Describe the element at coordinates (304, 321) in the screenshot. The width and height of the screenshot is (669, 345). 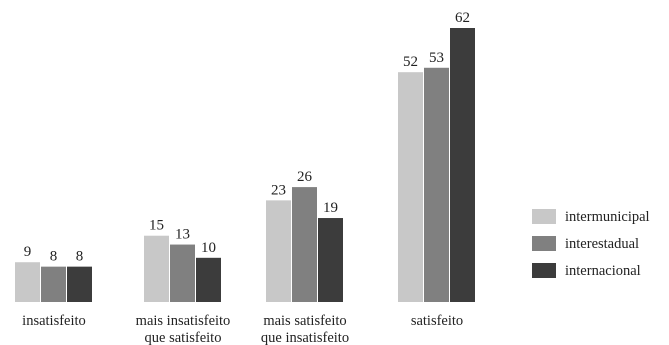
I see `category-label-2-line-0: mais satisfeito` at that location.